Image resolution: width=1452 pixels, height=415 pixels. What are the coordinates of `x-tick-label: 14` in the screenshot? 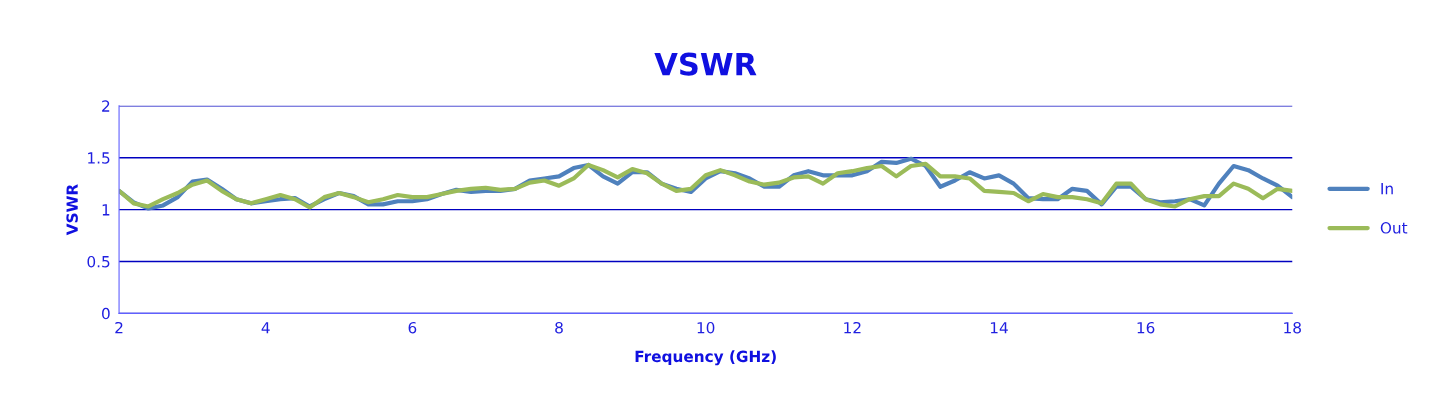 It's located at (999, 328).